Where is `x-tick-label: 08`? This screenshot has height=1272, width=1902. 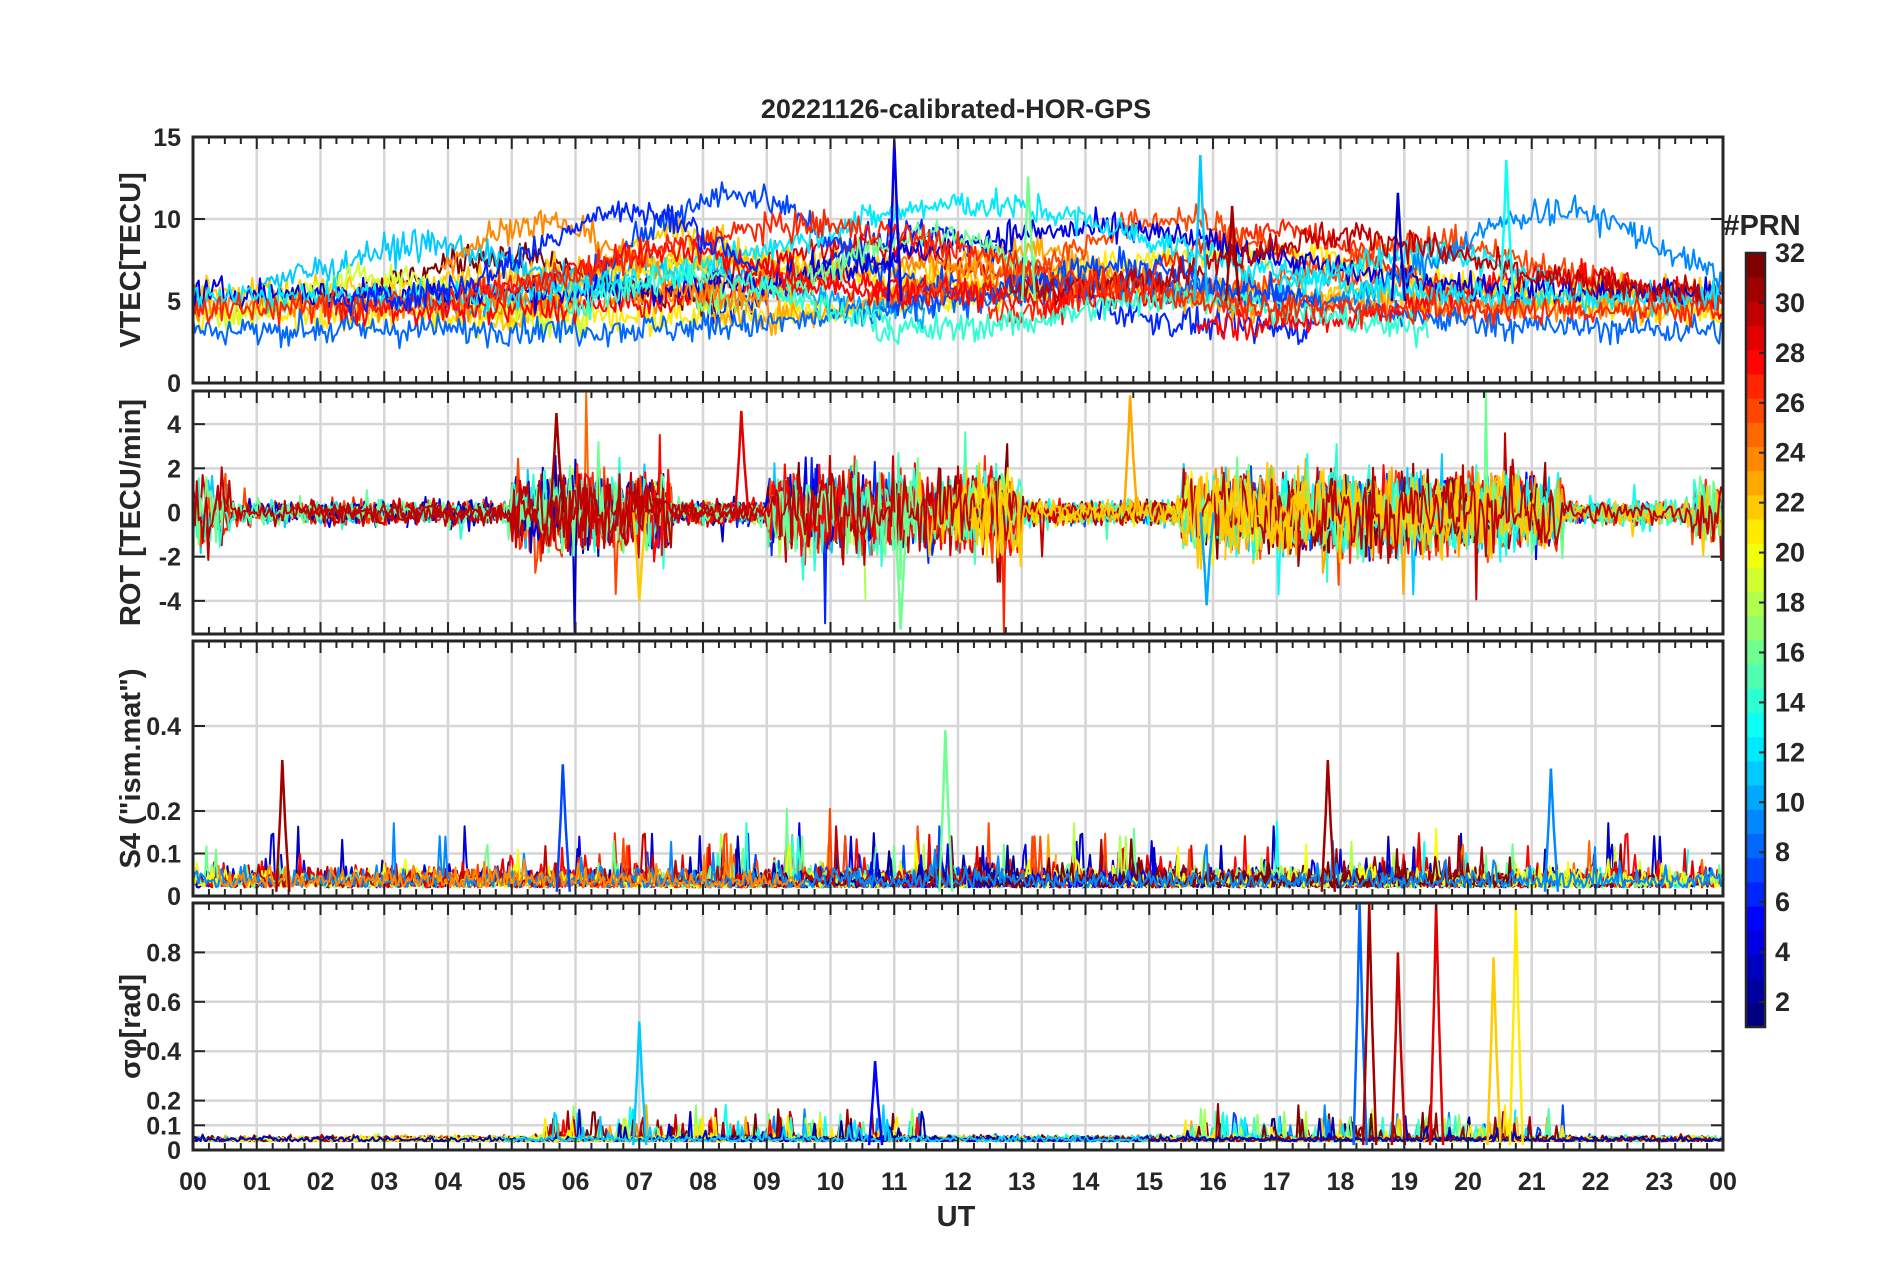 x-tick-label: 08 is located at coordinates (703, 1182).